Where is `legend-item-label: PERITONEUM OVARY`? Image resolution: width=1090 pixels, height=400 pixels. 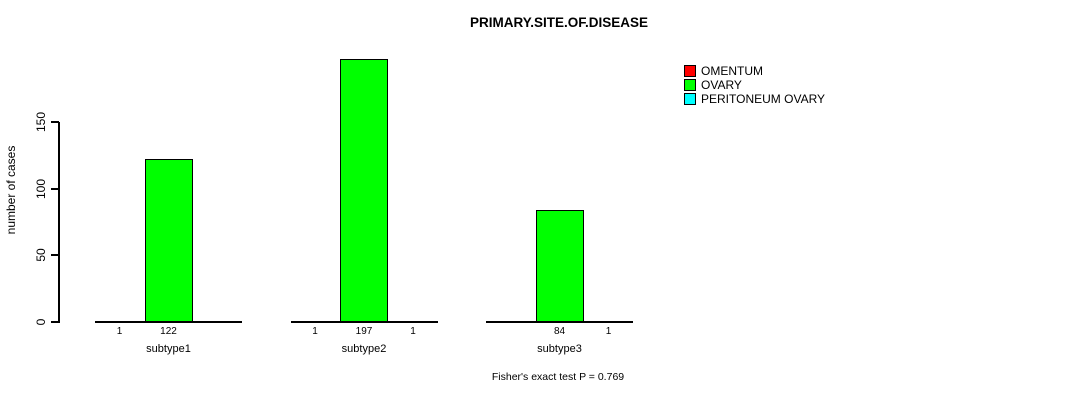
legend-item-label: PERITONEUM OVARY is located at coordinates (763, 99).